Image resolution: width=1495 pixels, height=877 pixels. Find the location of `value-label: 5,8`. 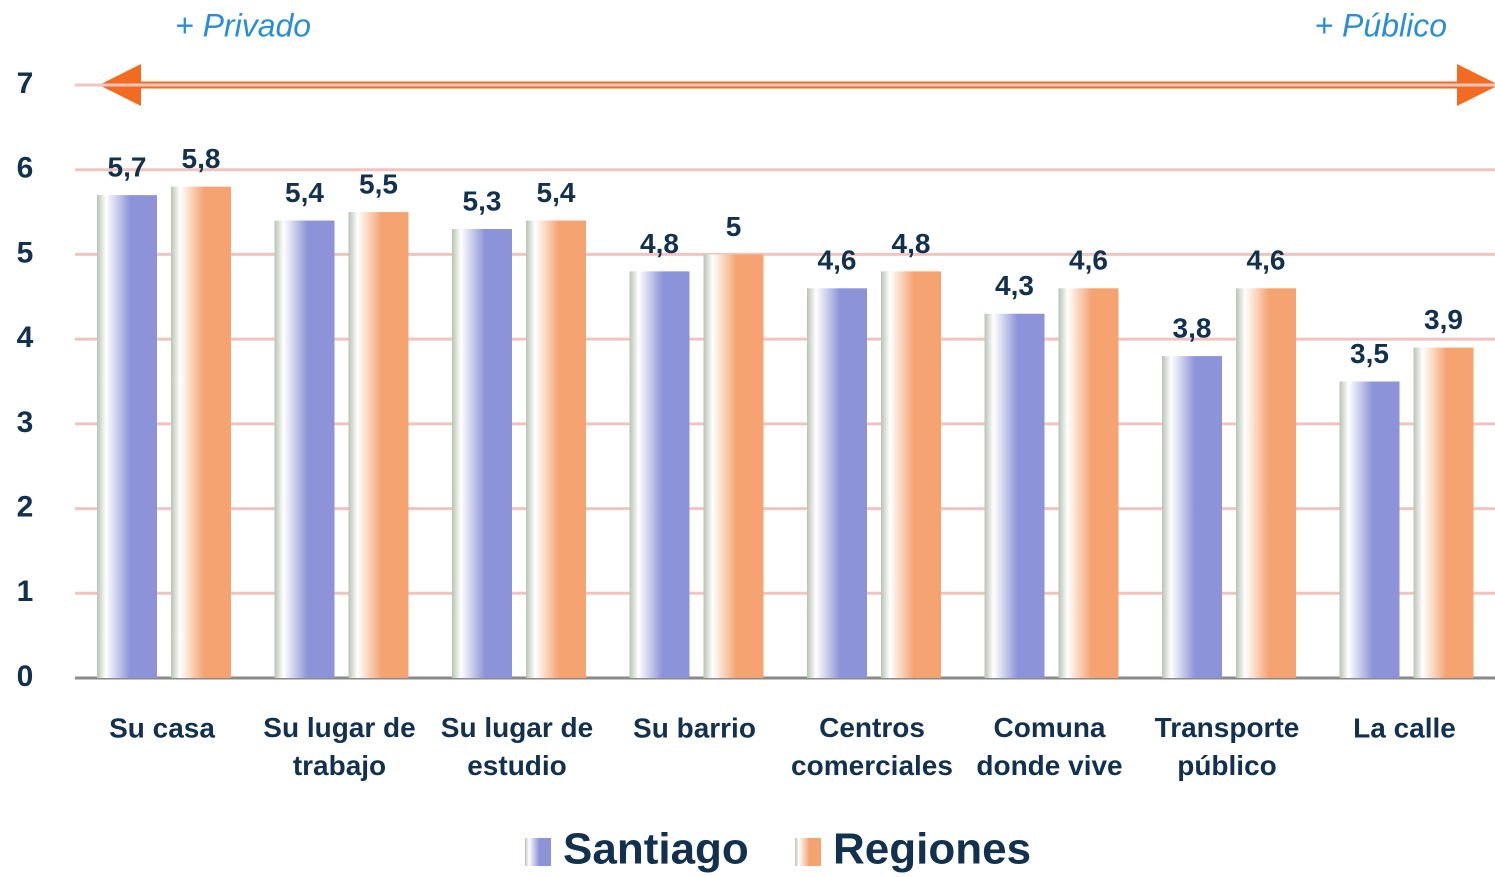

value-label: 5,8 is located at coordinates (201, 158).